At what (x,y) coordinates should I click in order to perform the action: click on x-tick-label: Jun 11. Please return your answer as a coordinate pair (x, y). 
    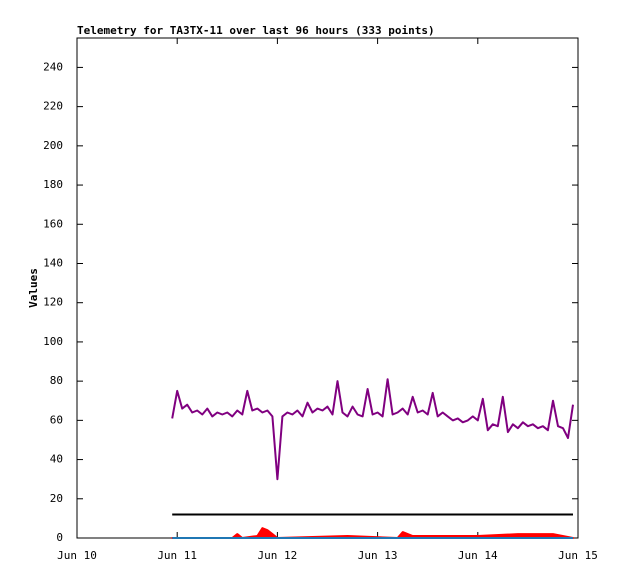
    Looking at the image, I should click on (177, 555).